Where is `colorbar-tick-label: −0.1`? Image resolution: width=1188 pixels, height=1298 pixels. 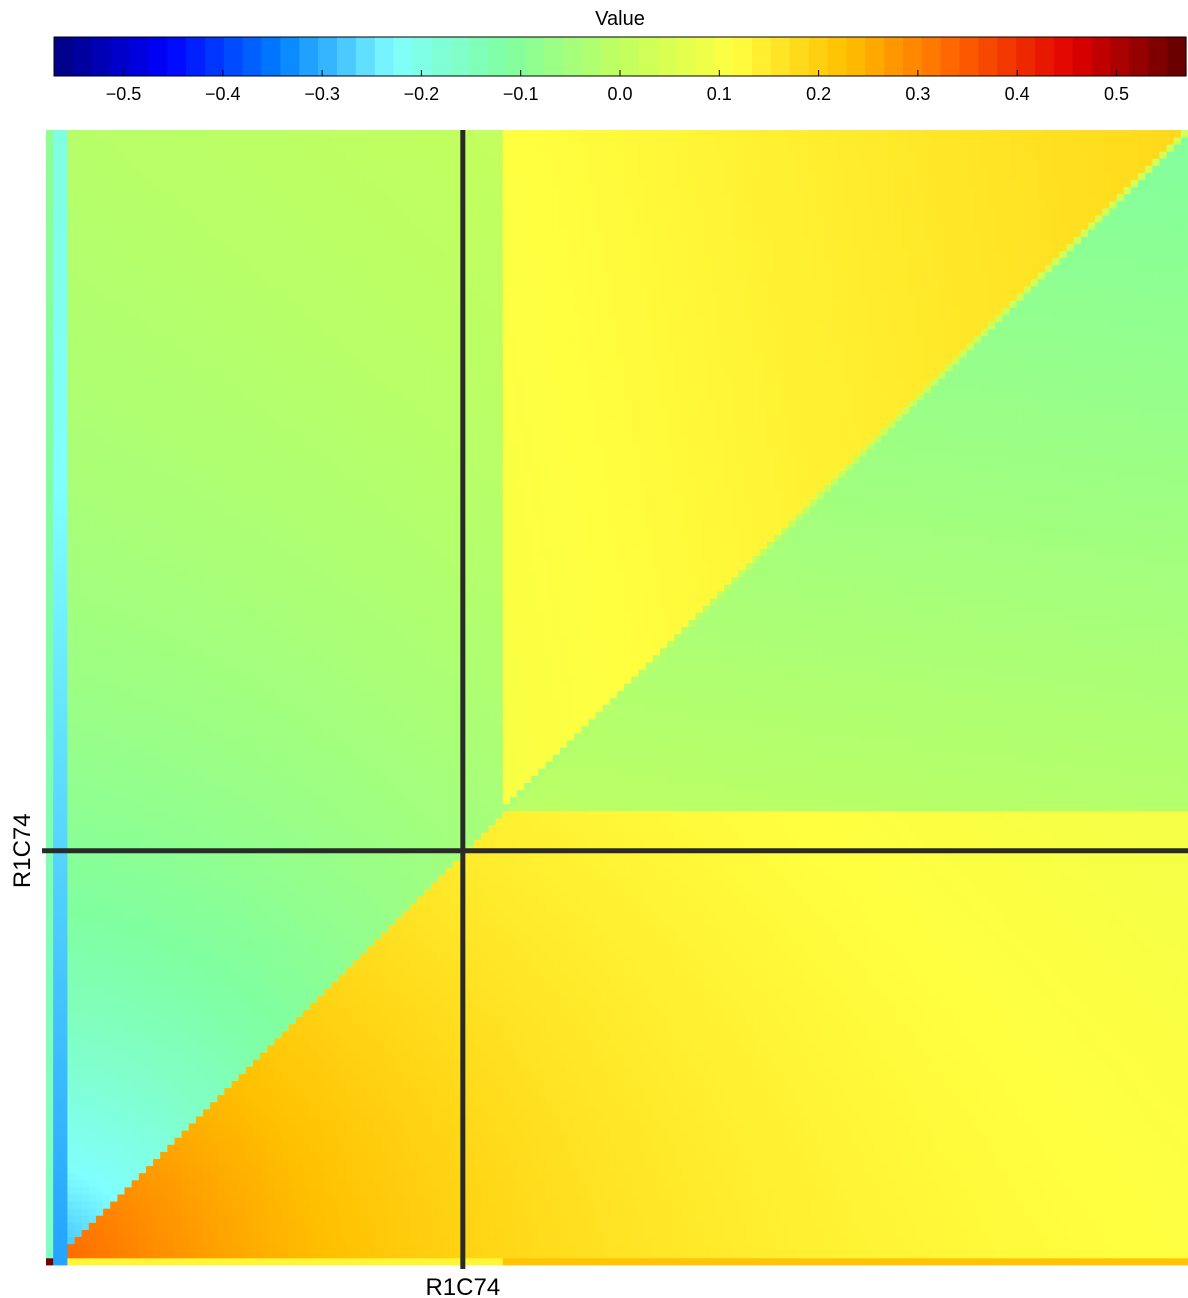 colorbar-tick-label: −0.1 is located at coordinates (521, 94).